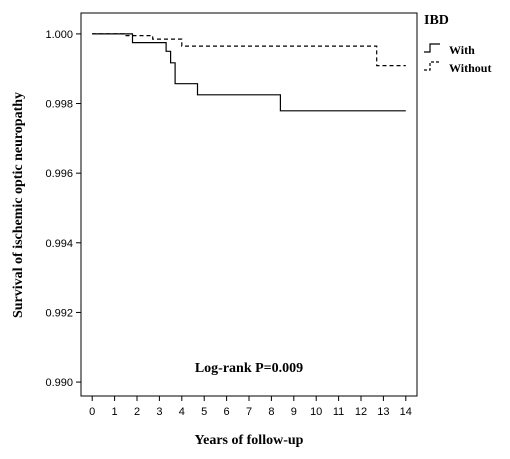 This screenshot has width=510, height=459. I want to click on y-tick-label: 1.000, so click(59, 35).